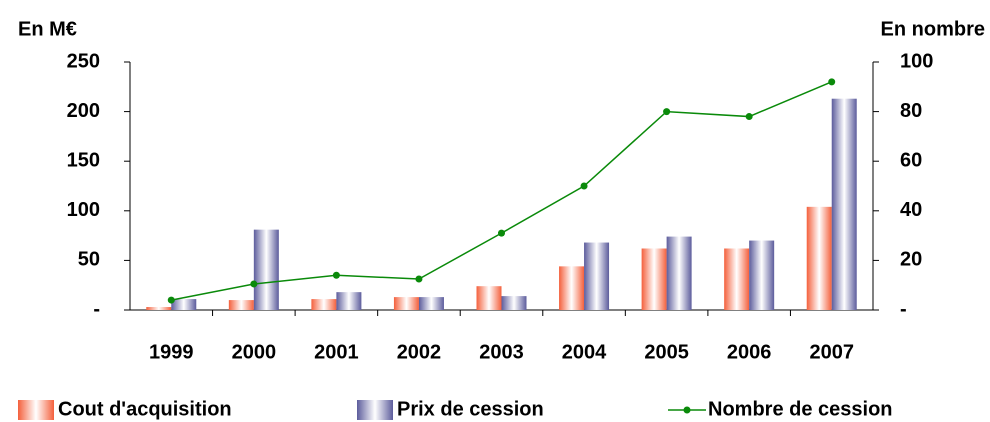  I want to click on legend-label: Nombre de cession, so click(800, 409).